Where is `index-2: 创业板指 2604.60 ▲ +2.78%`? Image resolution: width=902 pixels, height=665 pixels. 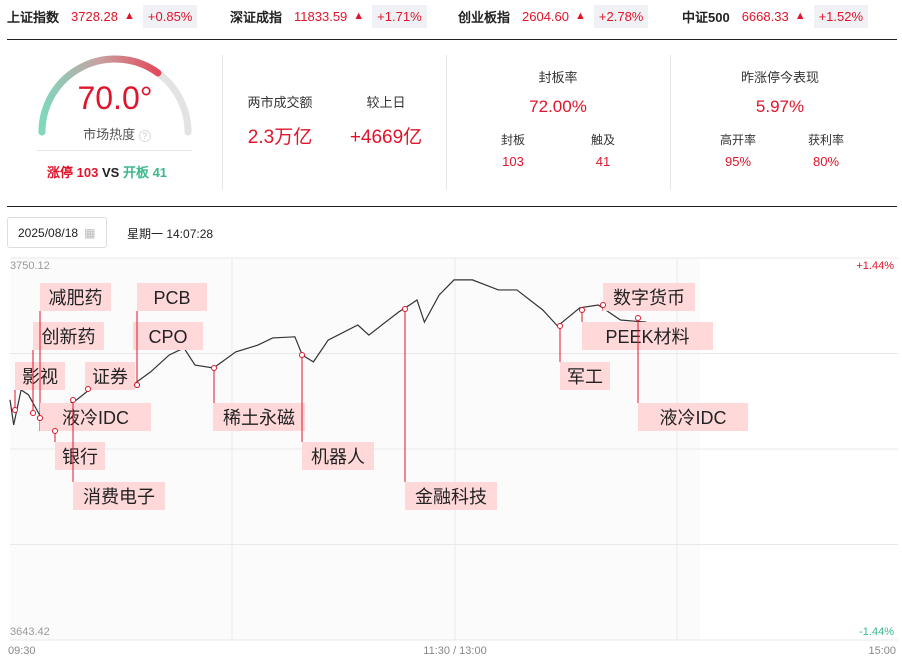
index-2: 创业板指 2604.60 ▲ +2.78% is located at coordinates (553, 16).